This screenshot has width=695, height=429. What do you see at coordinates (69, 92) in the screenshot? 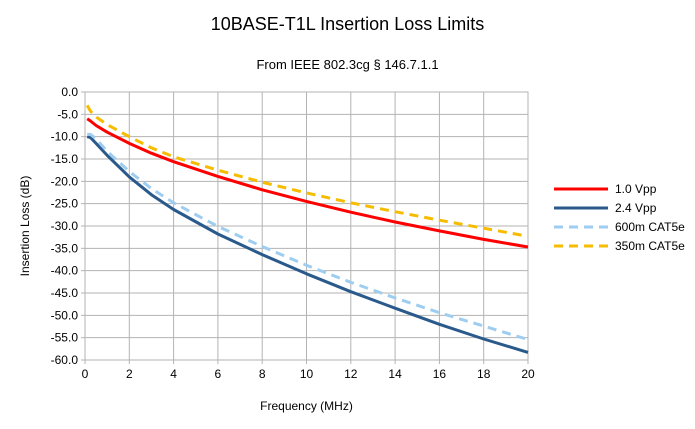
I see `y-tick-label: 0.0` at bounding box center [69, 92].